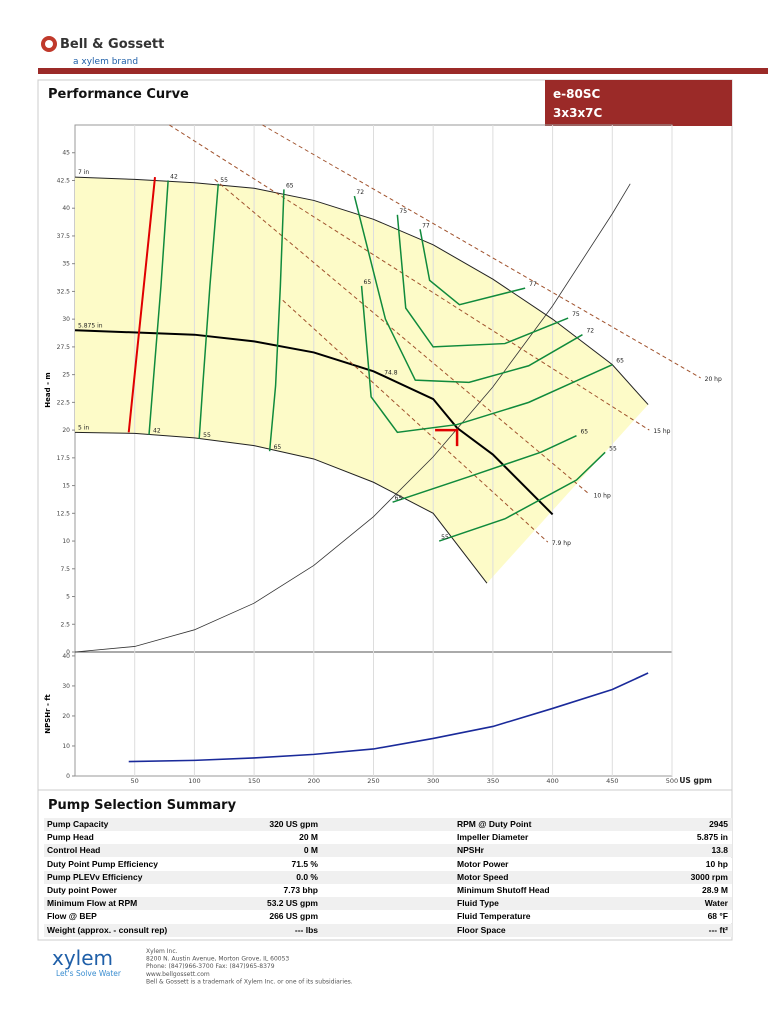 This screenshot has width=768, height=1024. Describe the element at coordinates (78, 824) in the screenshot. I see `summary-cell: Pump Capacity` at that location.